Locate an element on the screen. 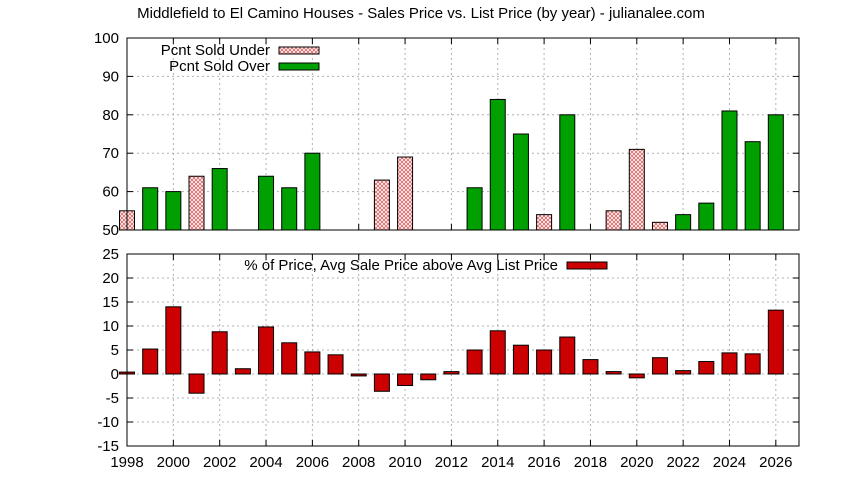 The image size is (844, 480). x-tick-label: 2008 is located at coordinates (358, 462).